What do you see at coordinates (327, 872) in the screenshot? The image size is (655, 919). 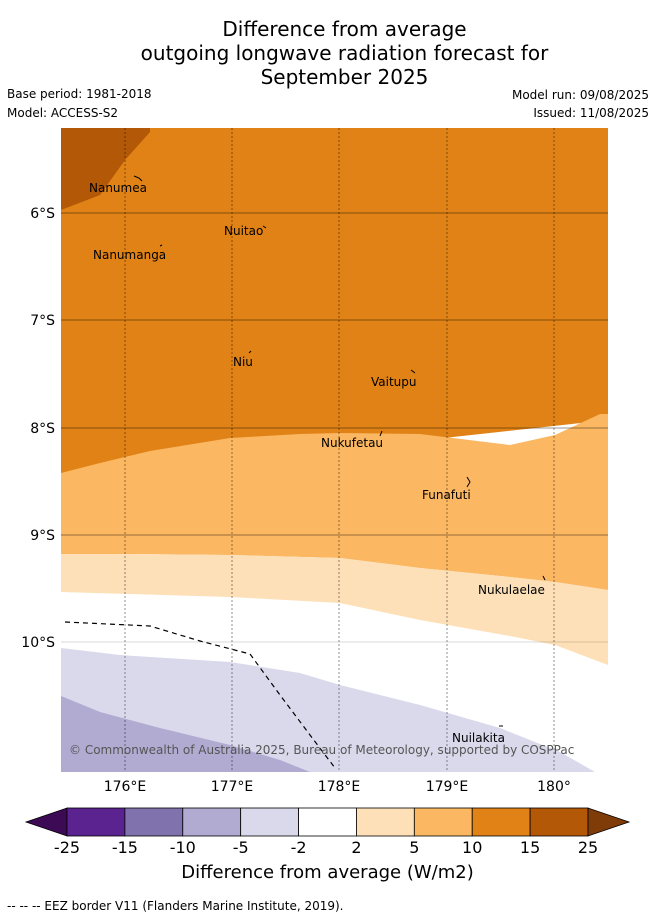 I see `colorbar-label: Difference from average (W/m2)` at bounding box center [327, 872].